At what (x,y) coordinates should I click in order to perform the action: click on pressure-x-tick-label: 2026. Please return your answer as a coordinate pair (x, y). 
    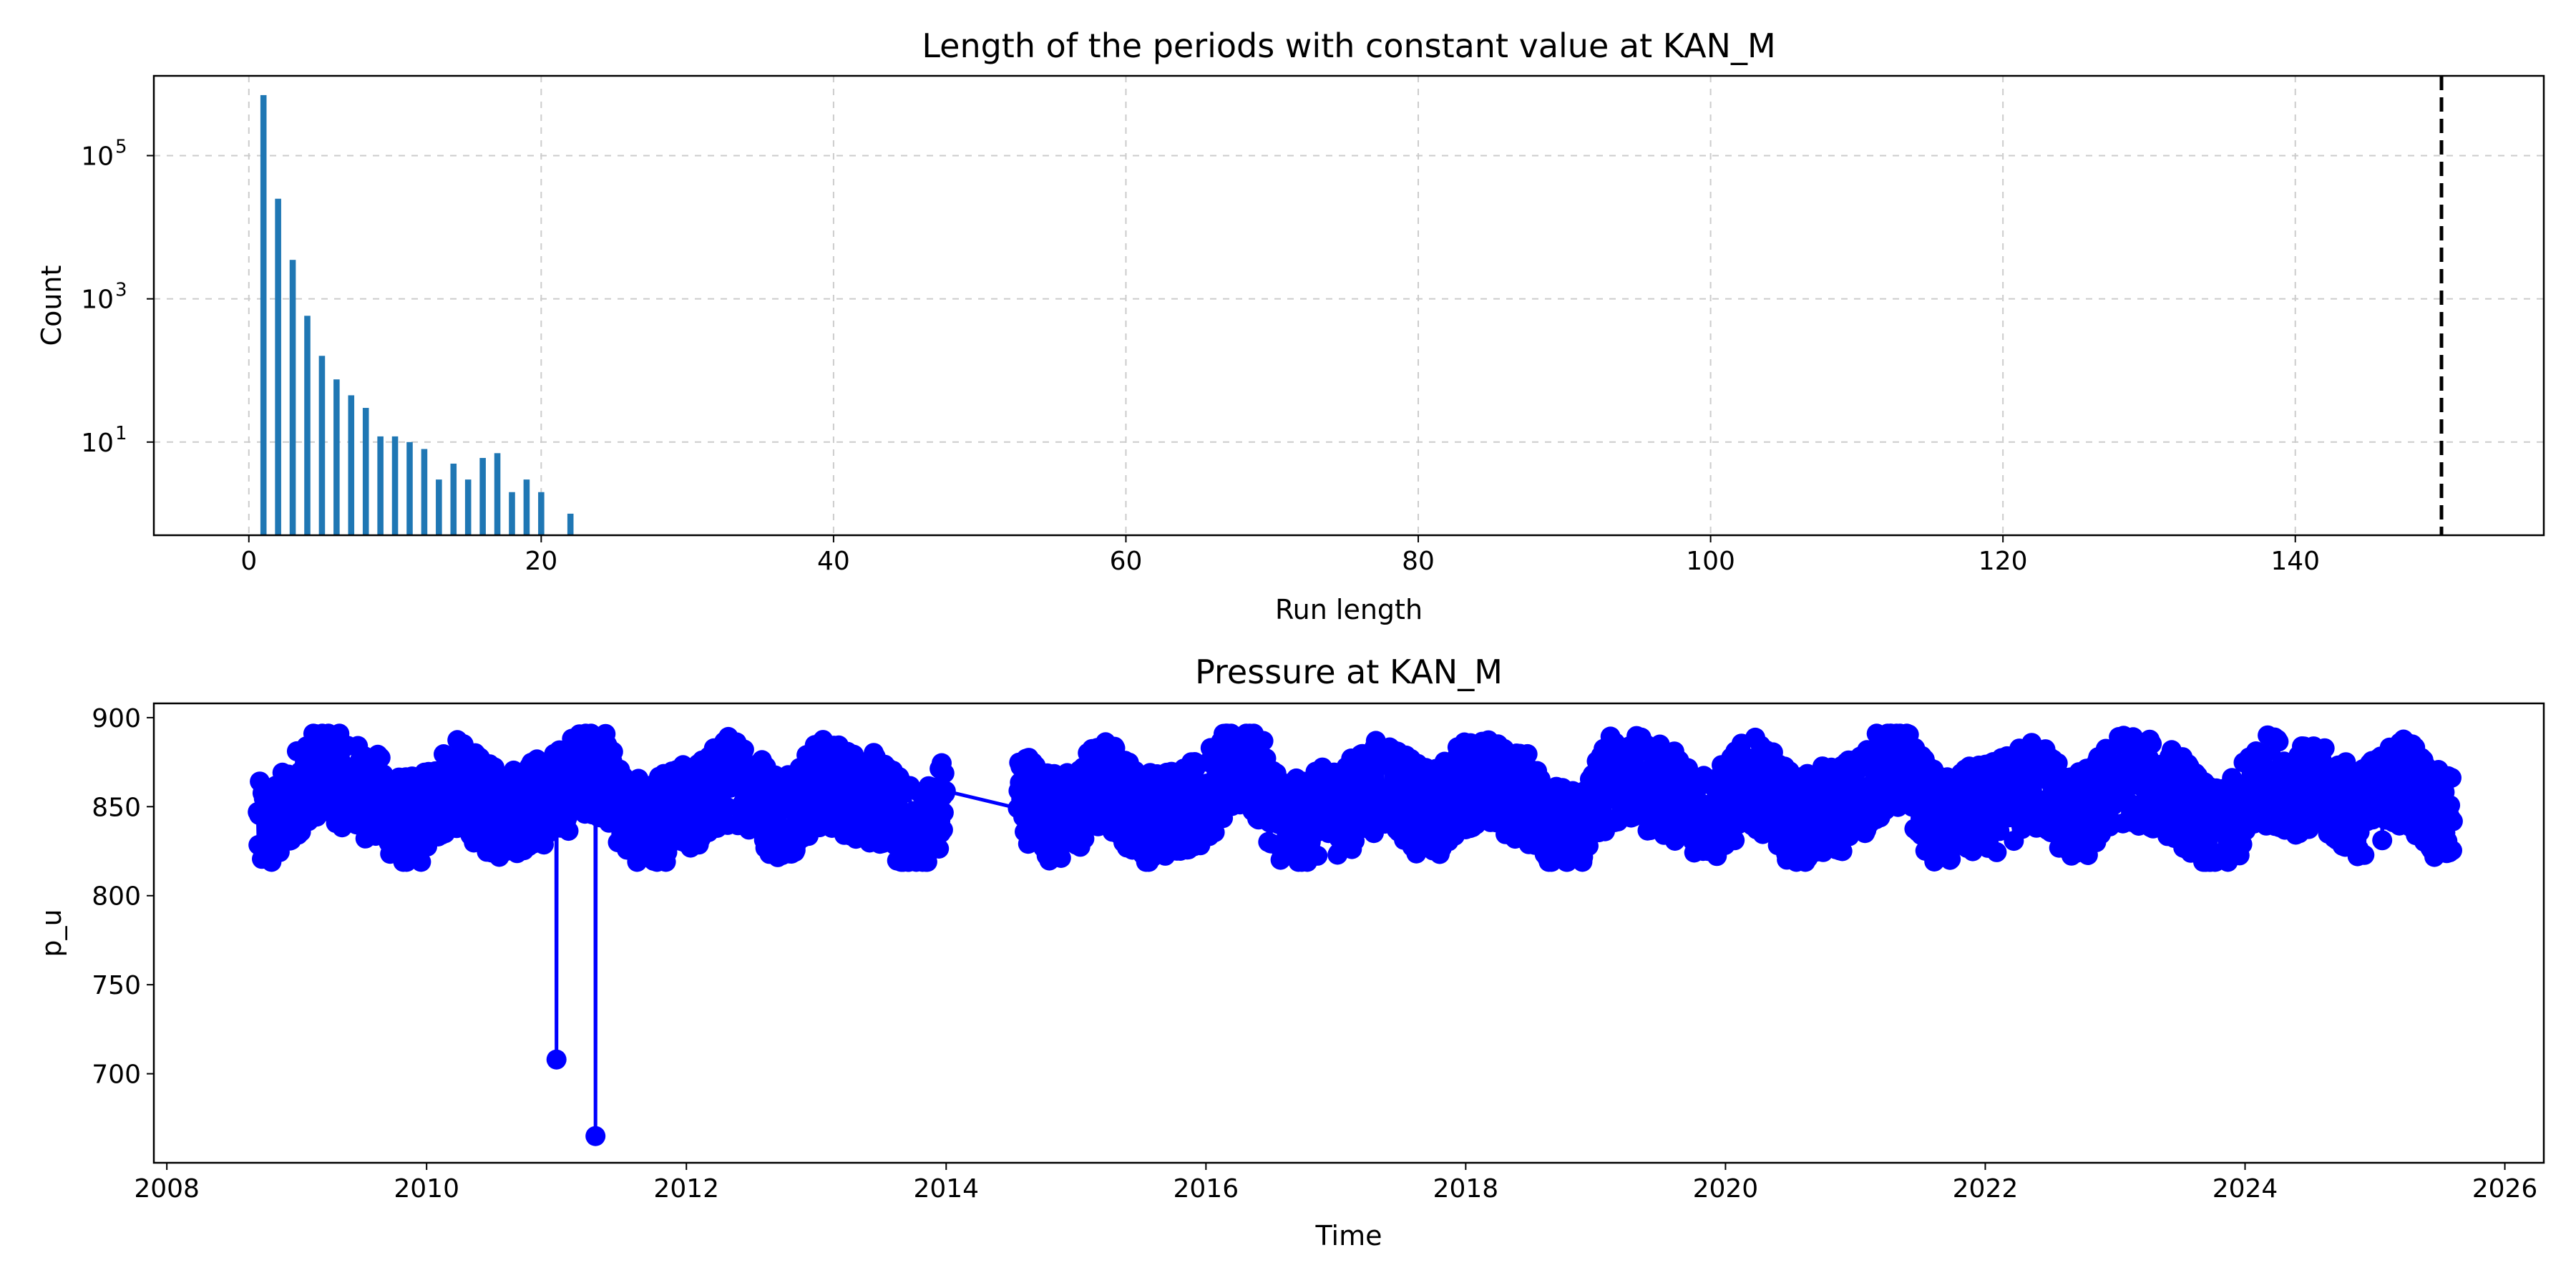
    Looking at the image, I should click on (2505, 1189).